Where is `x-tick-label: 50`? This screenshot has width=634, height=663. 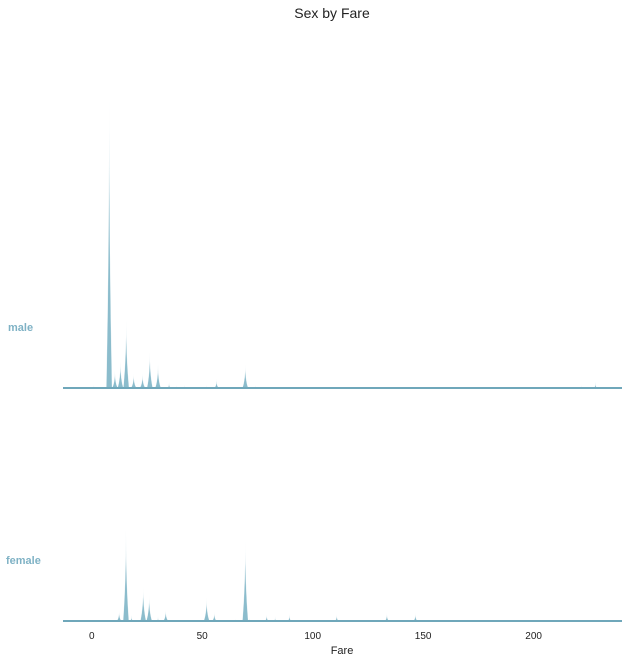 x-tick-label: 50 is located at coordinates (203, 636).